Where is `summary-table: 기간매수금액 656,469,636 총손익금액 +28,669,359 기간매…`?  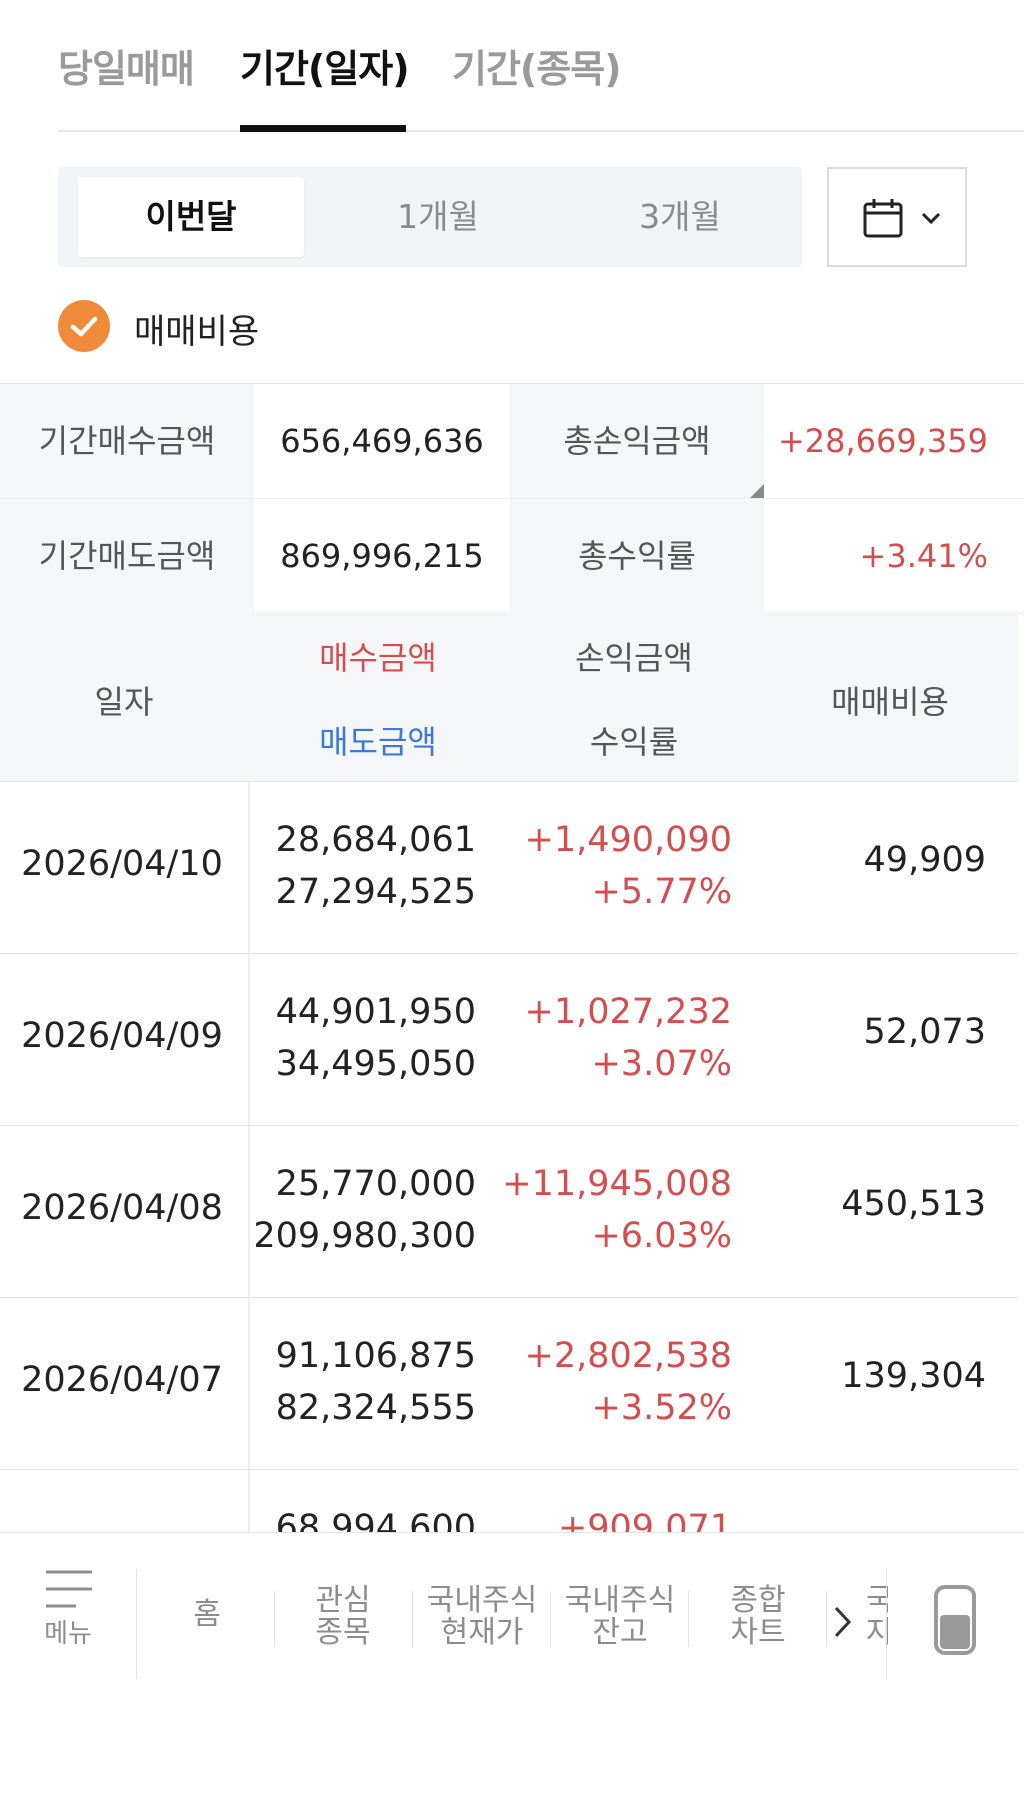
summary-table: 기간매수금액 656,469,636 총손익금액 +28,669,359 기간매… is located at coordinates (512, 498).